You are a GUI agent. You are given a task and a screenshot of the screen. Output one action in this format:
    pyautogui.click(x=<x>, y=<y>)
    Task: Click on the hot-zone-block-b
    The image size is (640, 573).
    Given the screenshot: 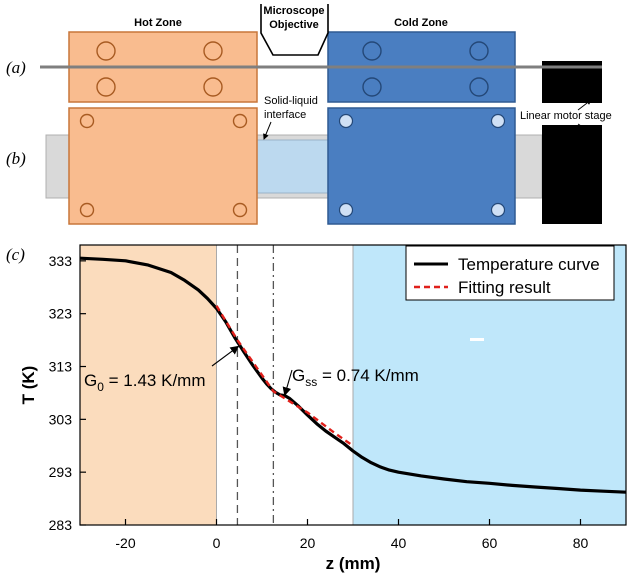 What is the action you would take?
    pyautogui.click(x=163, y=166)
    